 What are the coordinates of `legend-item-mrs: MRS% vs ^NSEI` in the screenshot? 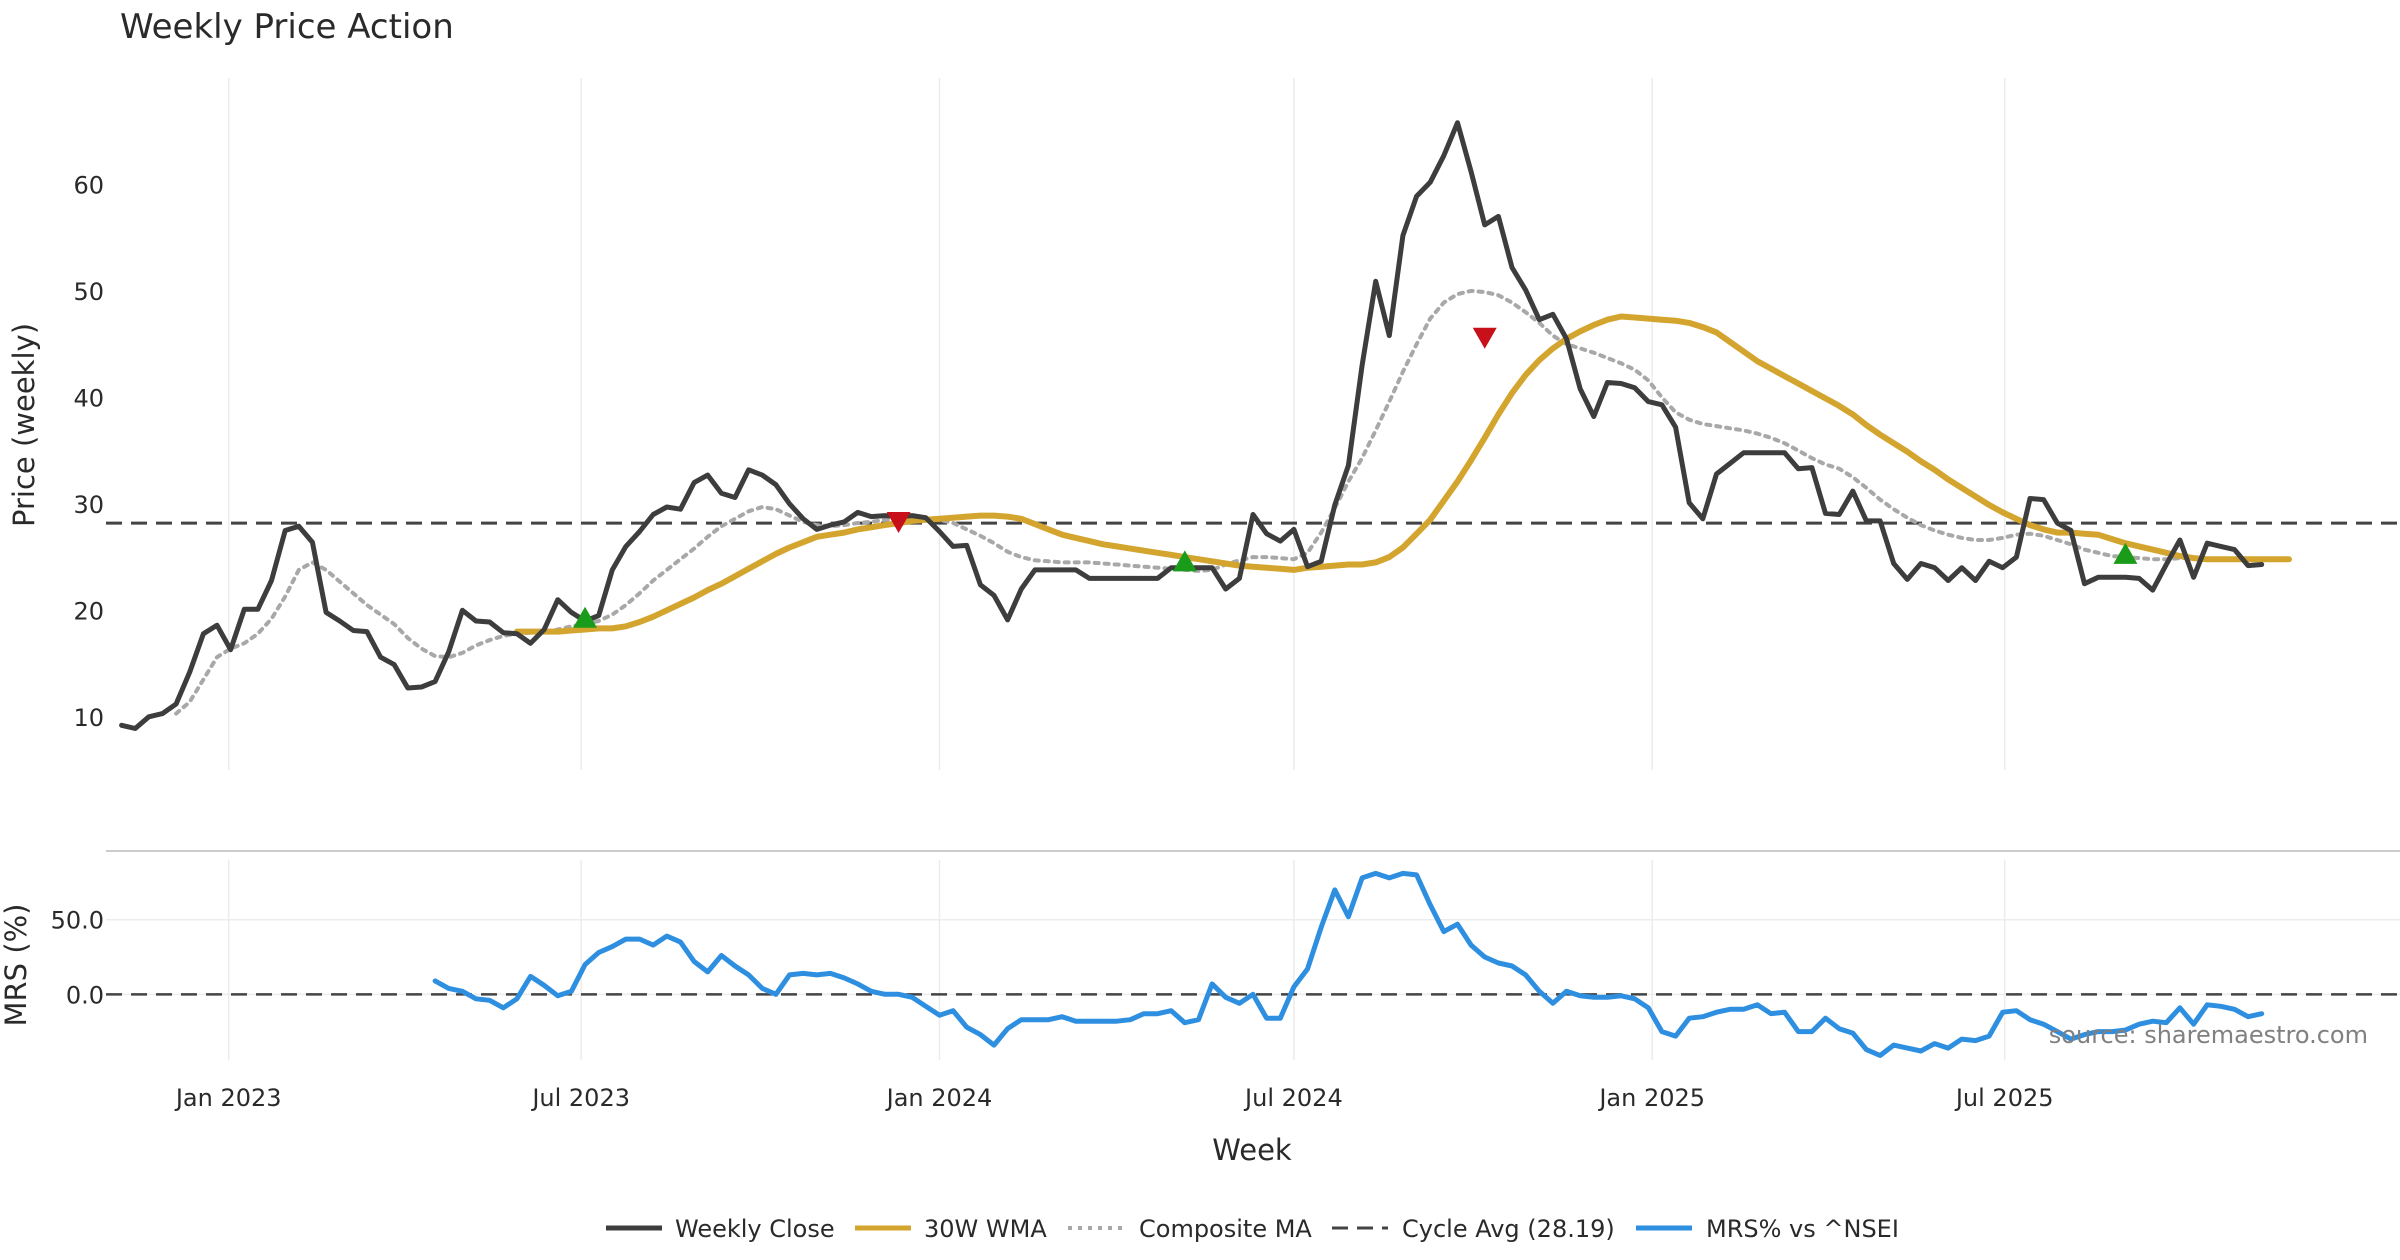 It's located at (1767, 1229).